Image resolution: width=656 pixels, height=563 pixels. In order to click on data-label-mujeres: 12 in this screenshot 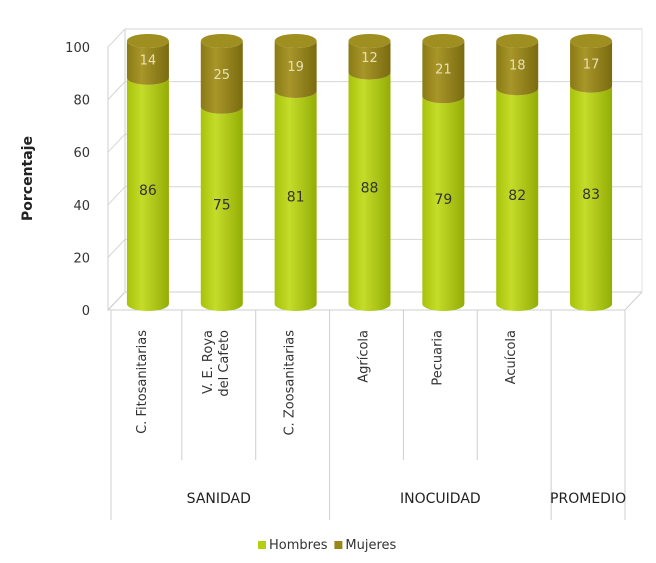, I will do `click(369, 58)`.